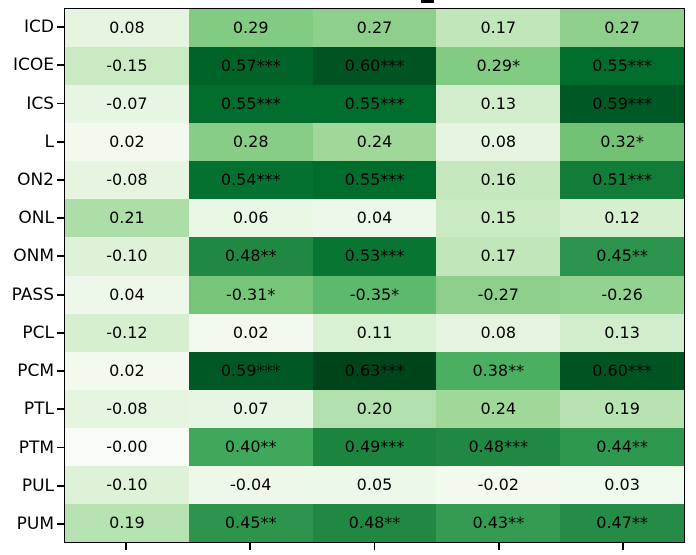  Describe the element at coordinates (127, 332) in the screenshot. I see `heatmap-cell: -0.12` at that location.